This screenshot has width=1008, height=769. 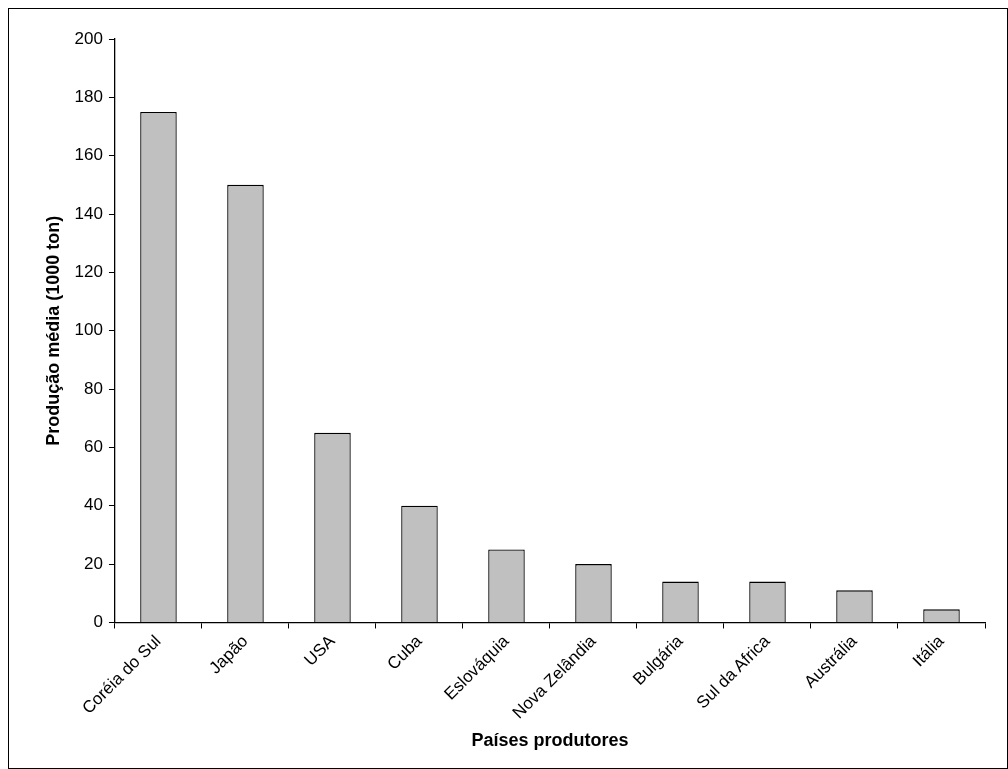 What do you see at coordinates (88, 213) in the screenshot?
I see `y-tick-label: 140` at bounding box center [88, 213].